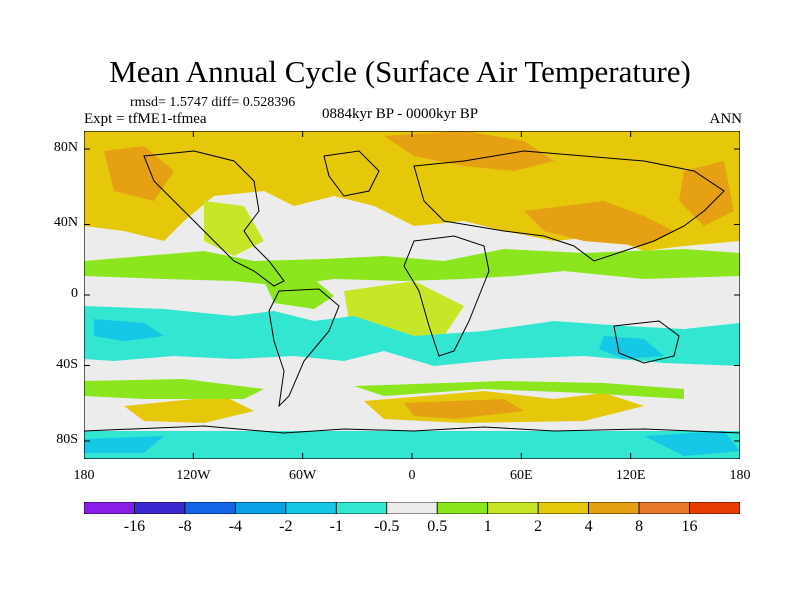 Image resolution: width=800 pixels, height=600 pixels. Describe the element at coordinates (65, 148) in the screenshot. I see `lat-label: 80N` at that location.